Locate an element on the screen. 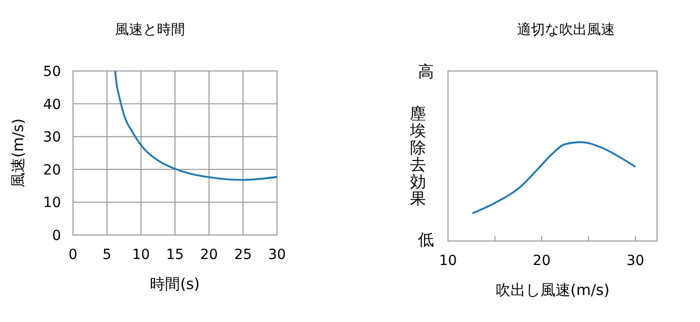 This screenshot has width=700, height=322. y-axis-title: 風速(m/s) is located at coordinates (18, 153).